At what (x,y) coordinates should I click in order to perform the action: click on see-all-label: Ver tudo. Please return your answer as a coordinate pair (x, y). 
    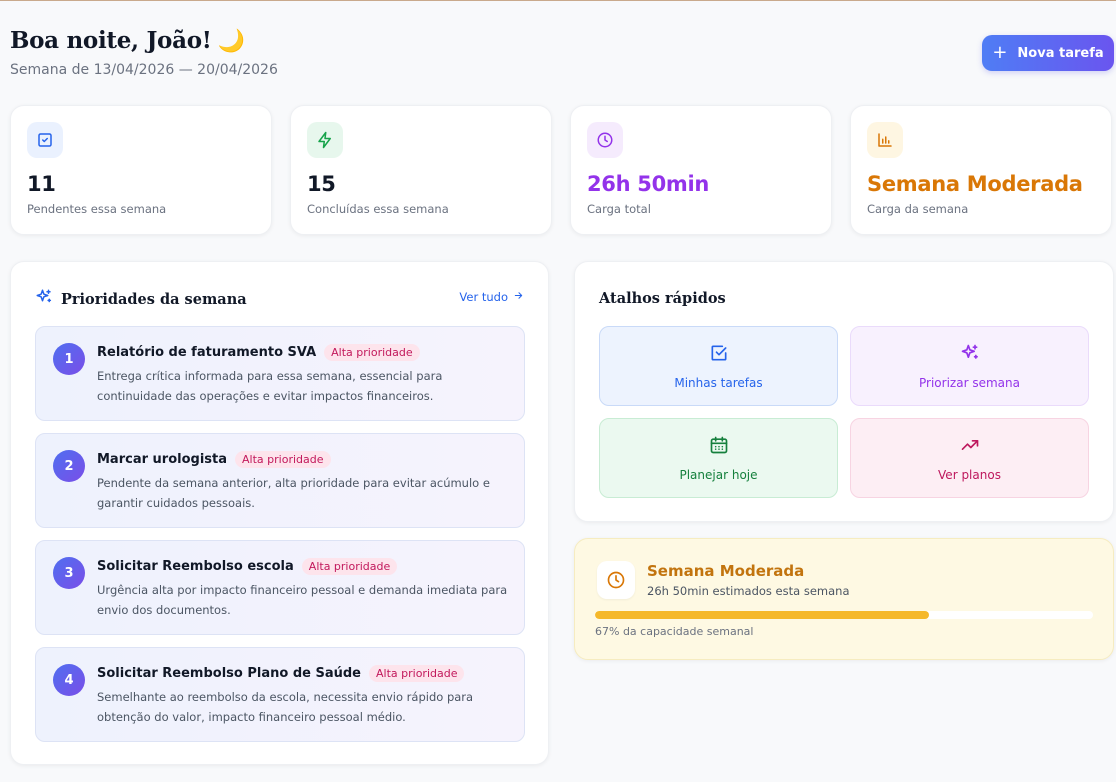
    Looking at the image, I should click on (483, 297).